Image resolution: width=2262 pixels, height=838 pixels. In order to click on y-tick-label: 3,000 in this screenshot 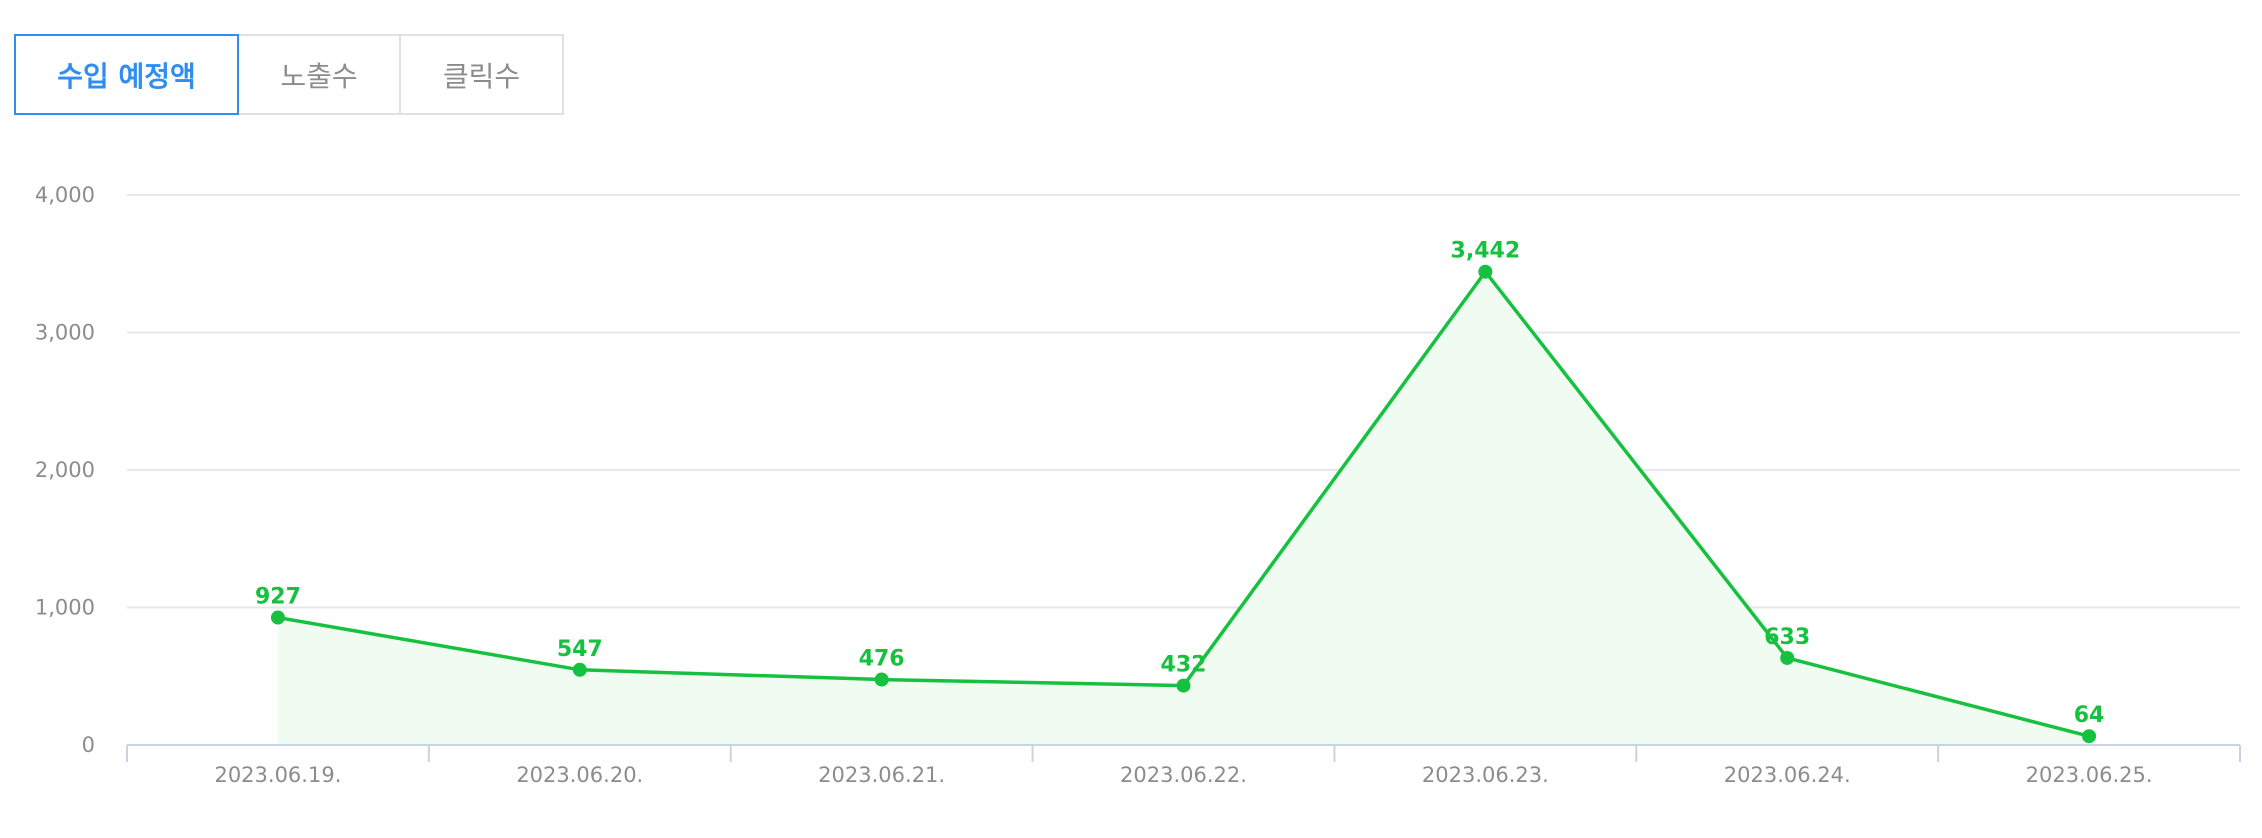, I will do `click(65, 333)`.